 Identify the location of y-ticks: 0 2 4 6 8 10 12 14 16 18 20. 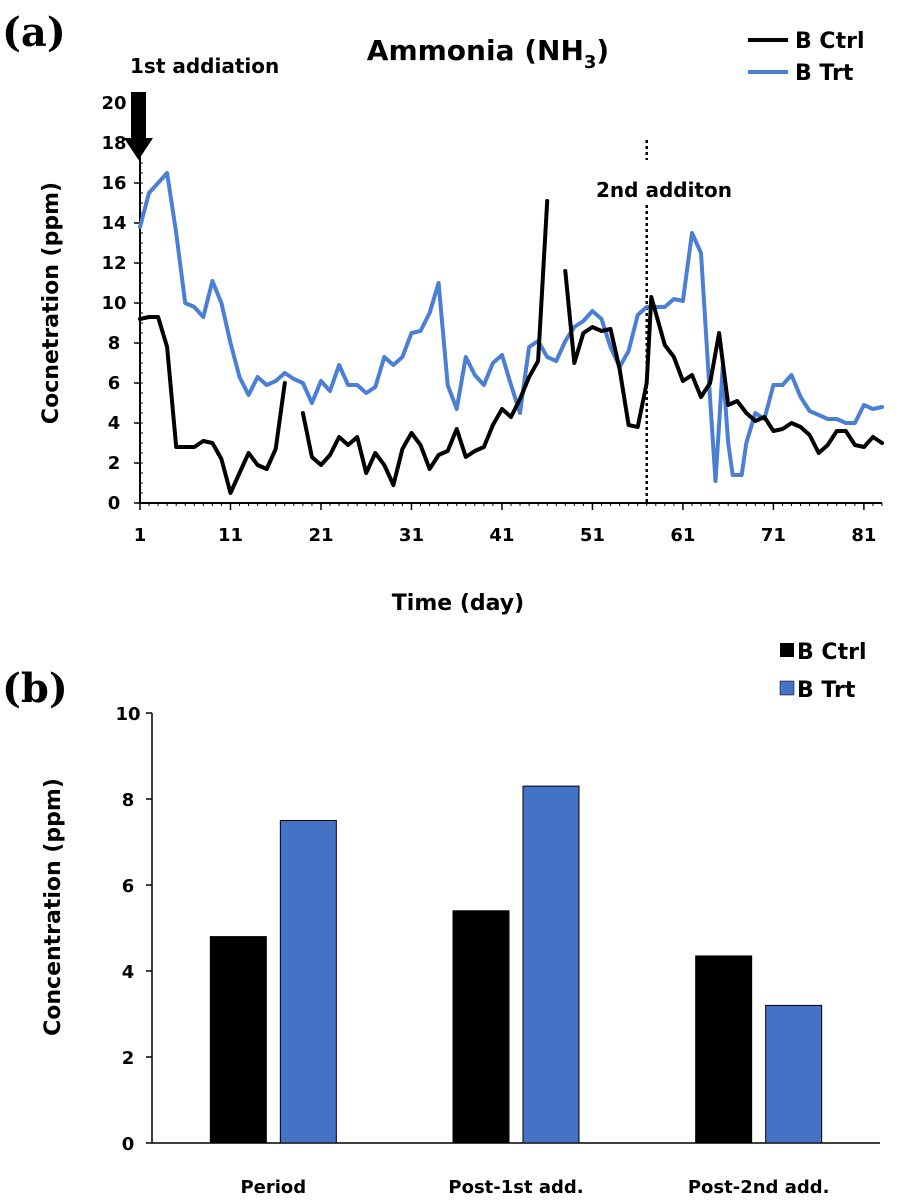
(122, 303).